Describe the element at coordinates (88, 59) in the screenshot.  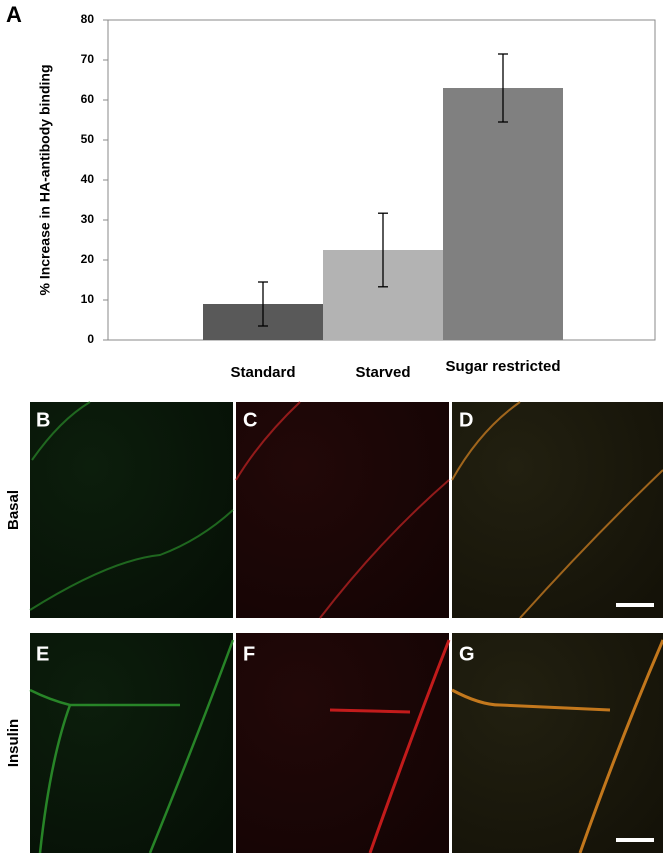
I see `y-tick-label: 70` at that location.